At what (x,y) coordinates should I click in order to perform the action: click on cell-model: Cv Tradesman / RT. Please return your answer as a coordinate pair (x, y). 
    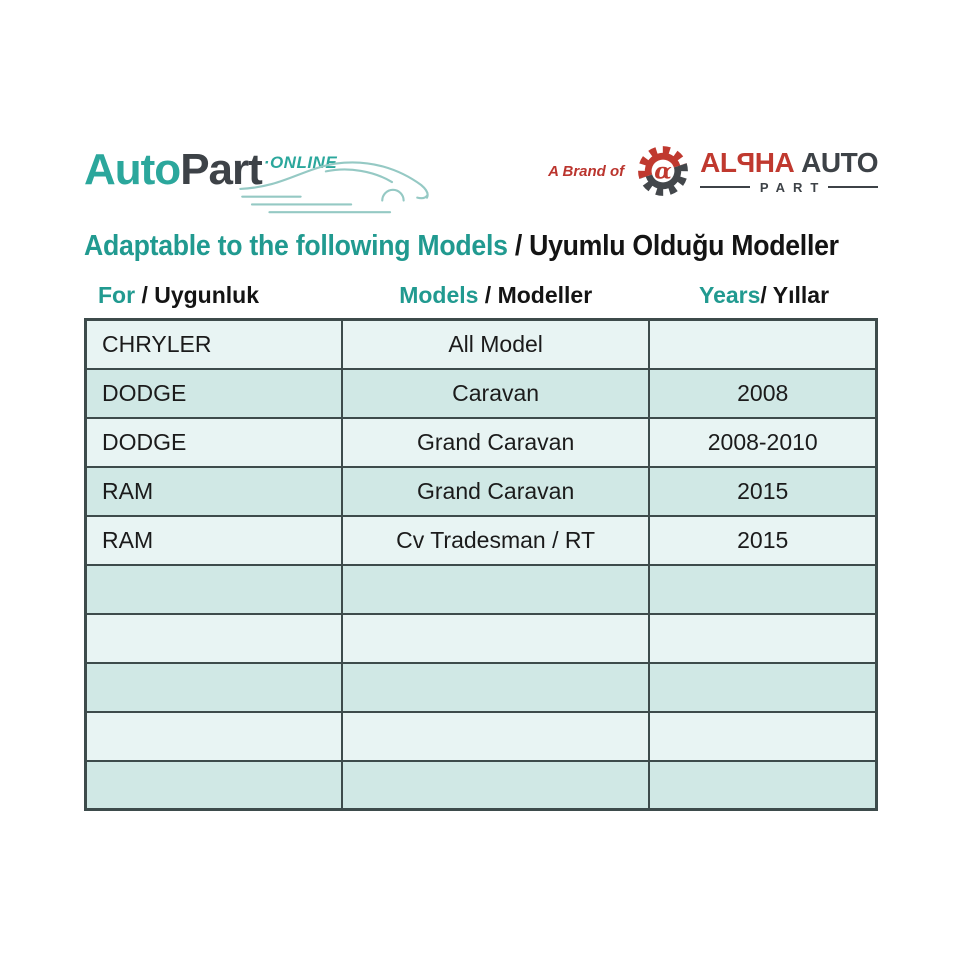
    Looking at the image, I should click on (495, 540).